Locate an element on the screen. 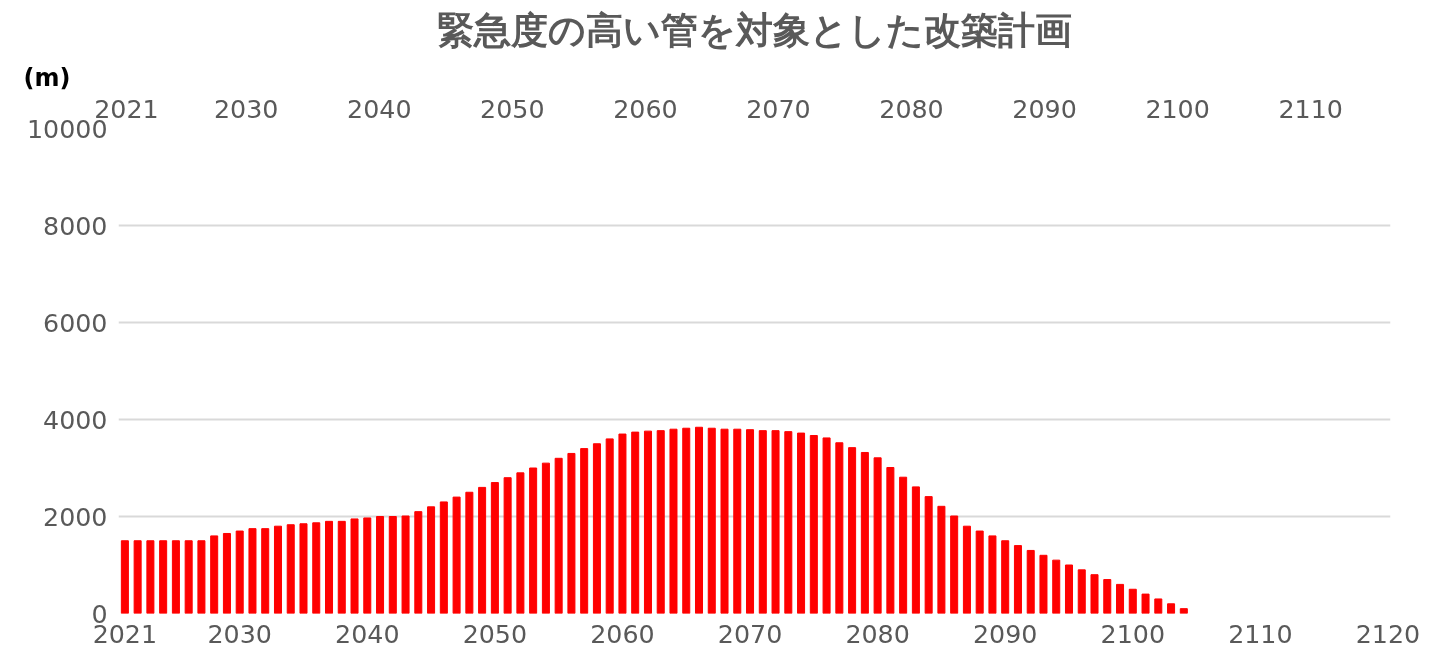 The image size is (1434, 649). y-axis-title: (m) is located at coordinates (47, 77).